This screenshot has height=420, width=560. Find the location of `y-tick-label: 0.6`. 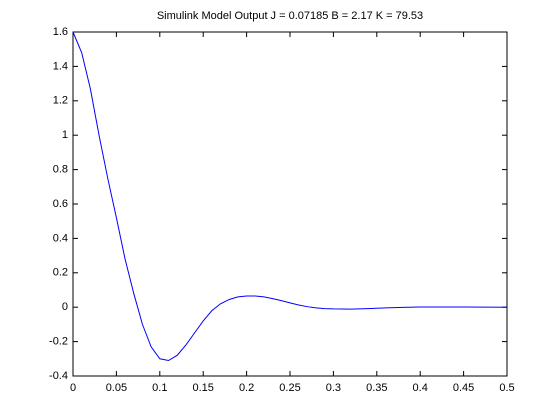

y-tick-label: 0.6 is located at coordinates (60, 204).